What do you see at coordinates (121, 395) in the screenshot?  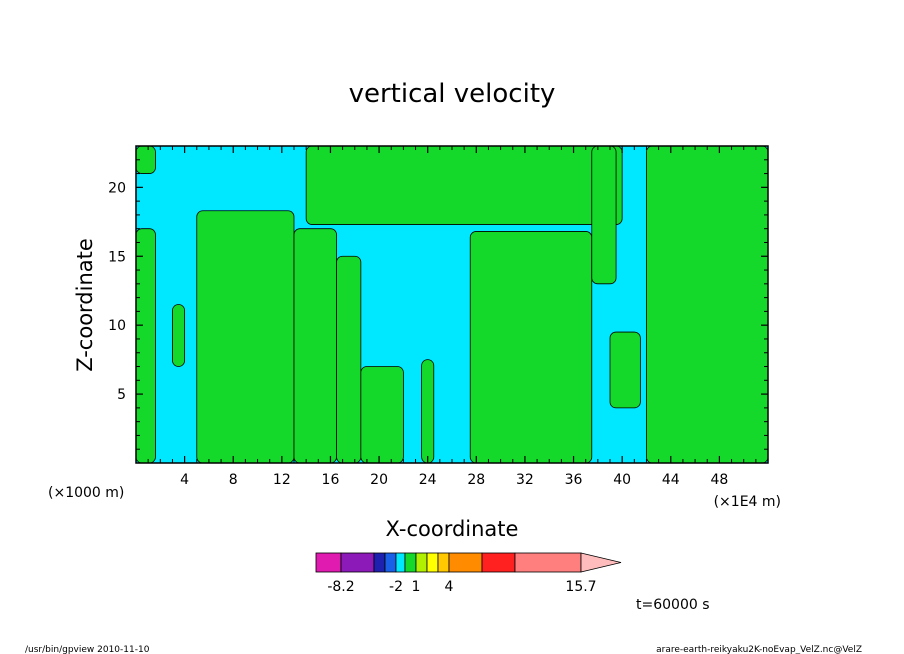 I see `y-tick-label: 5` at bounding box center [121, 395].